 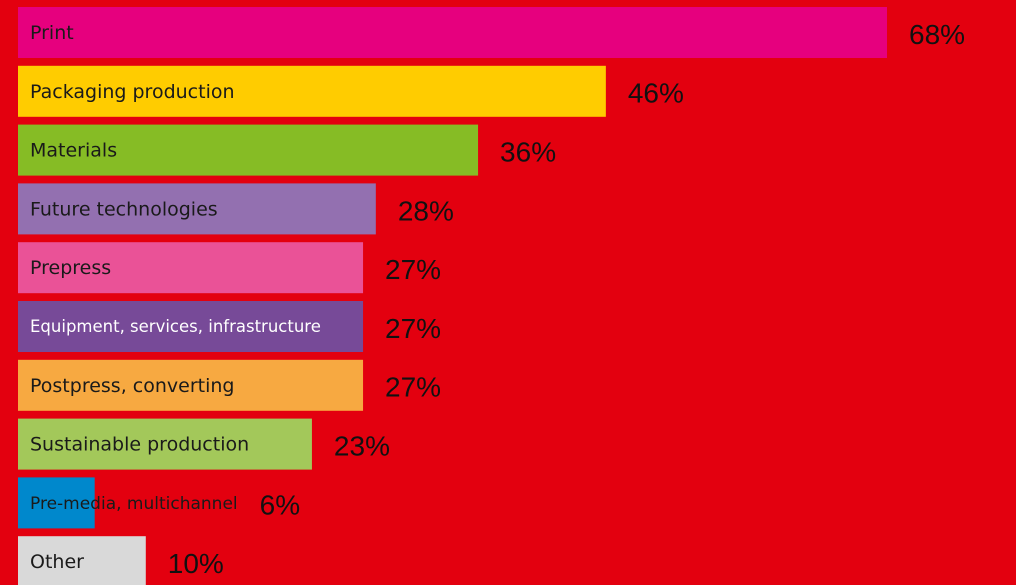 What do you see at coordinates (937, 34) in the screenshot?
I see `value-label: 68%` at bounding box center [937, 34].